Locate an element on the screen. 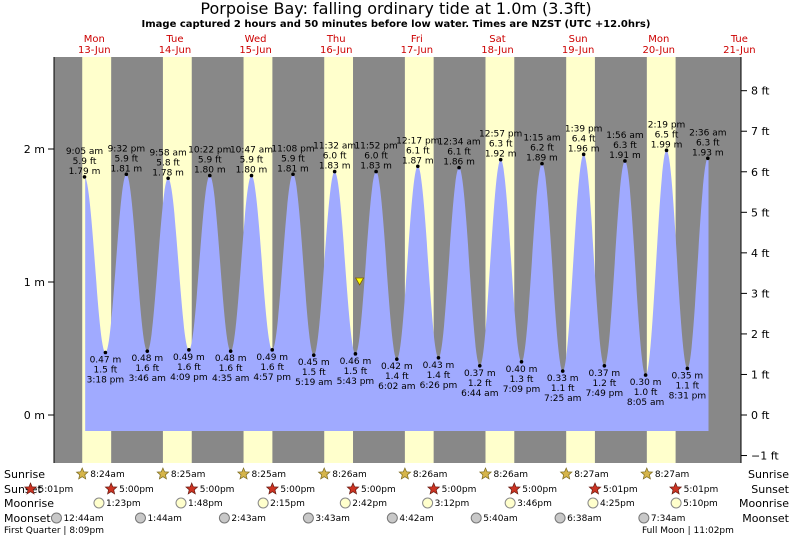  extreme-time: 2:36 am is located at coordinates (707, 133).